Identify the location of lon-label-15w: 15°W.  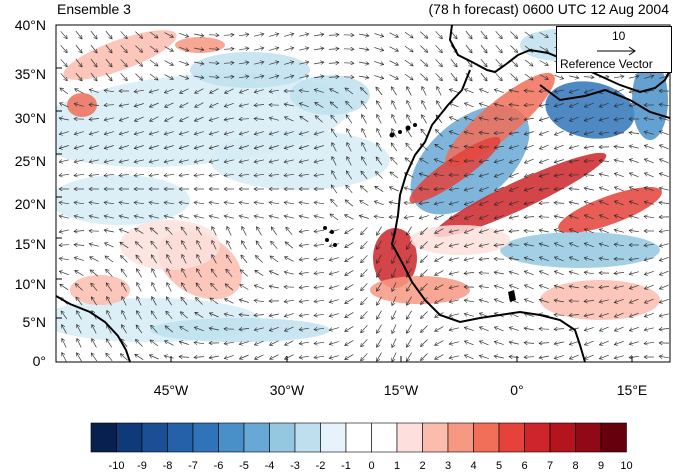
(401, 390).